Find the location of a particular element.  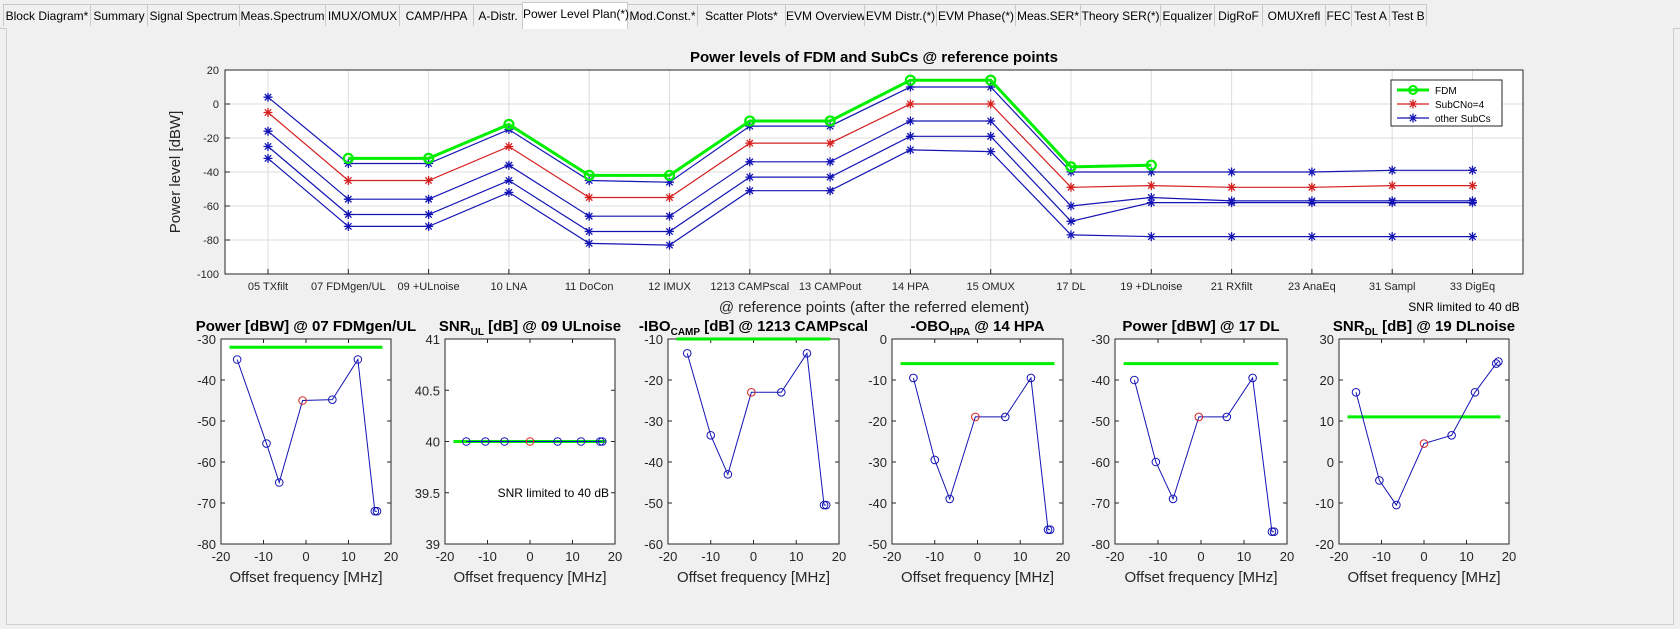

tab-evm-phase: EVM Phase(*) is located at coordinates (976, 15).